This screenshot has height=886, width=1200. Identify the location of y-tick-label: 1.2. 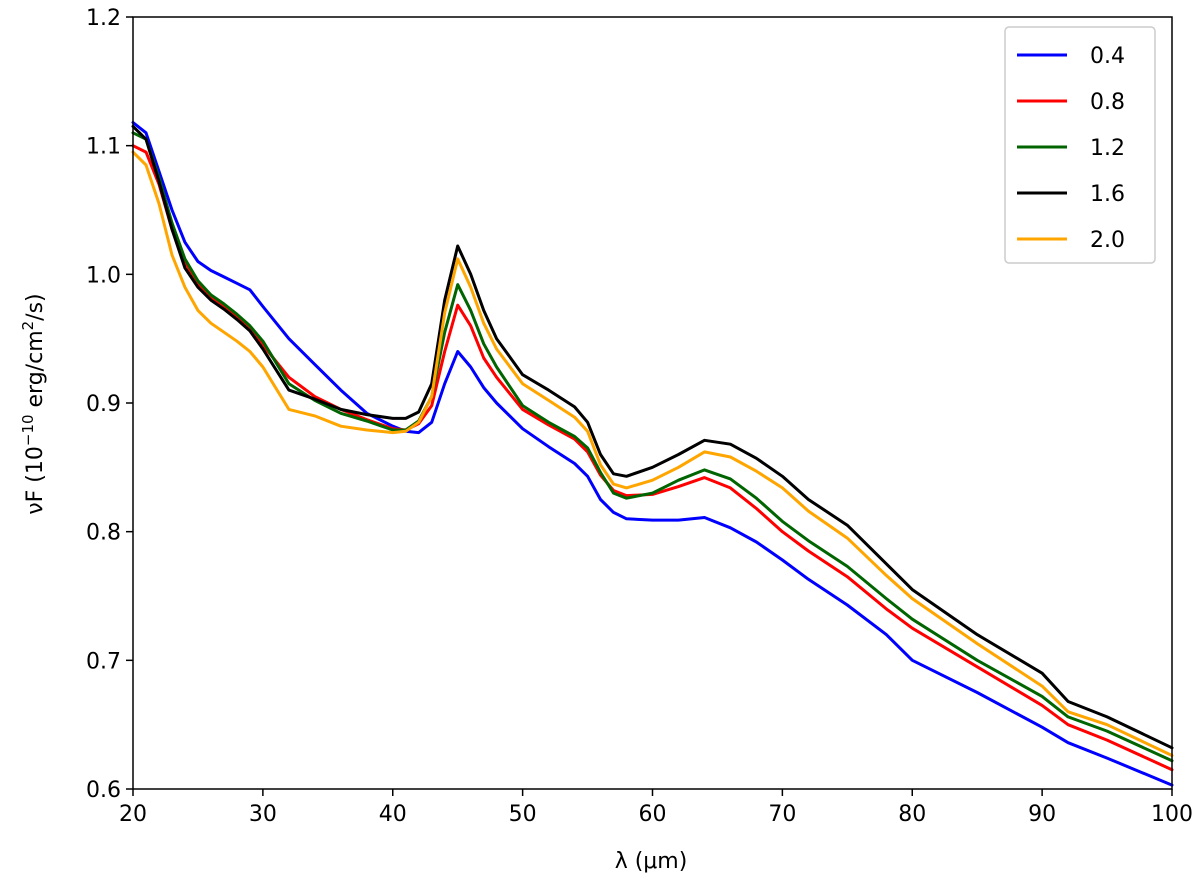
(103, 18).